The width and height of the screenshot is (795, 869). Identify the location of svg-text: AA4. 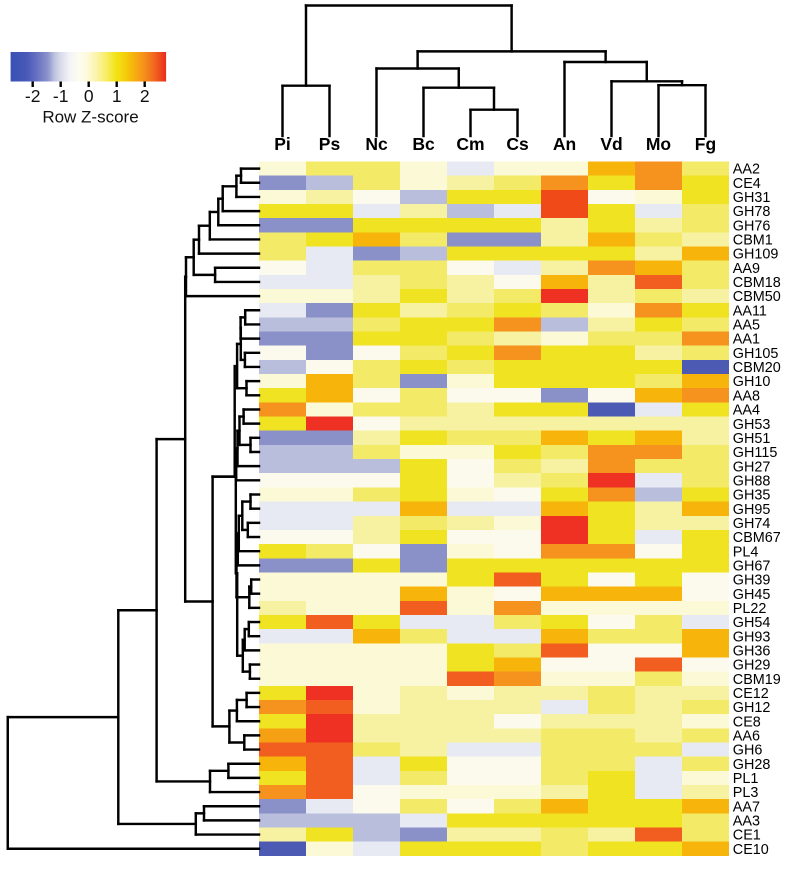
(746, 411).